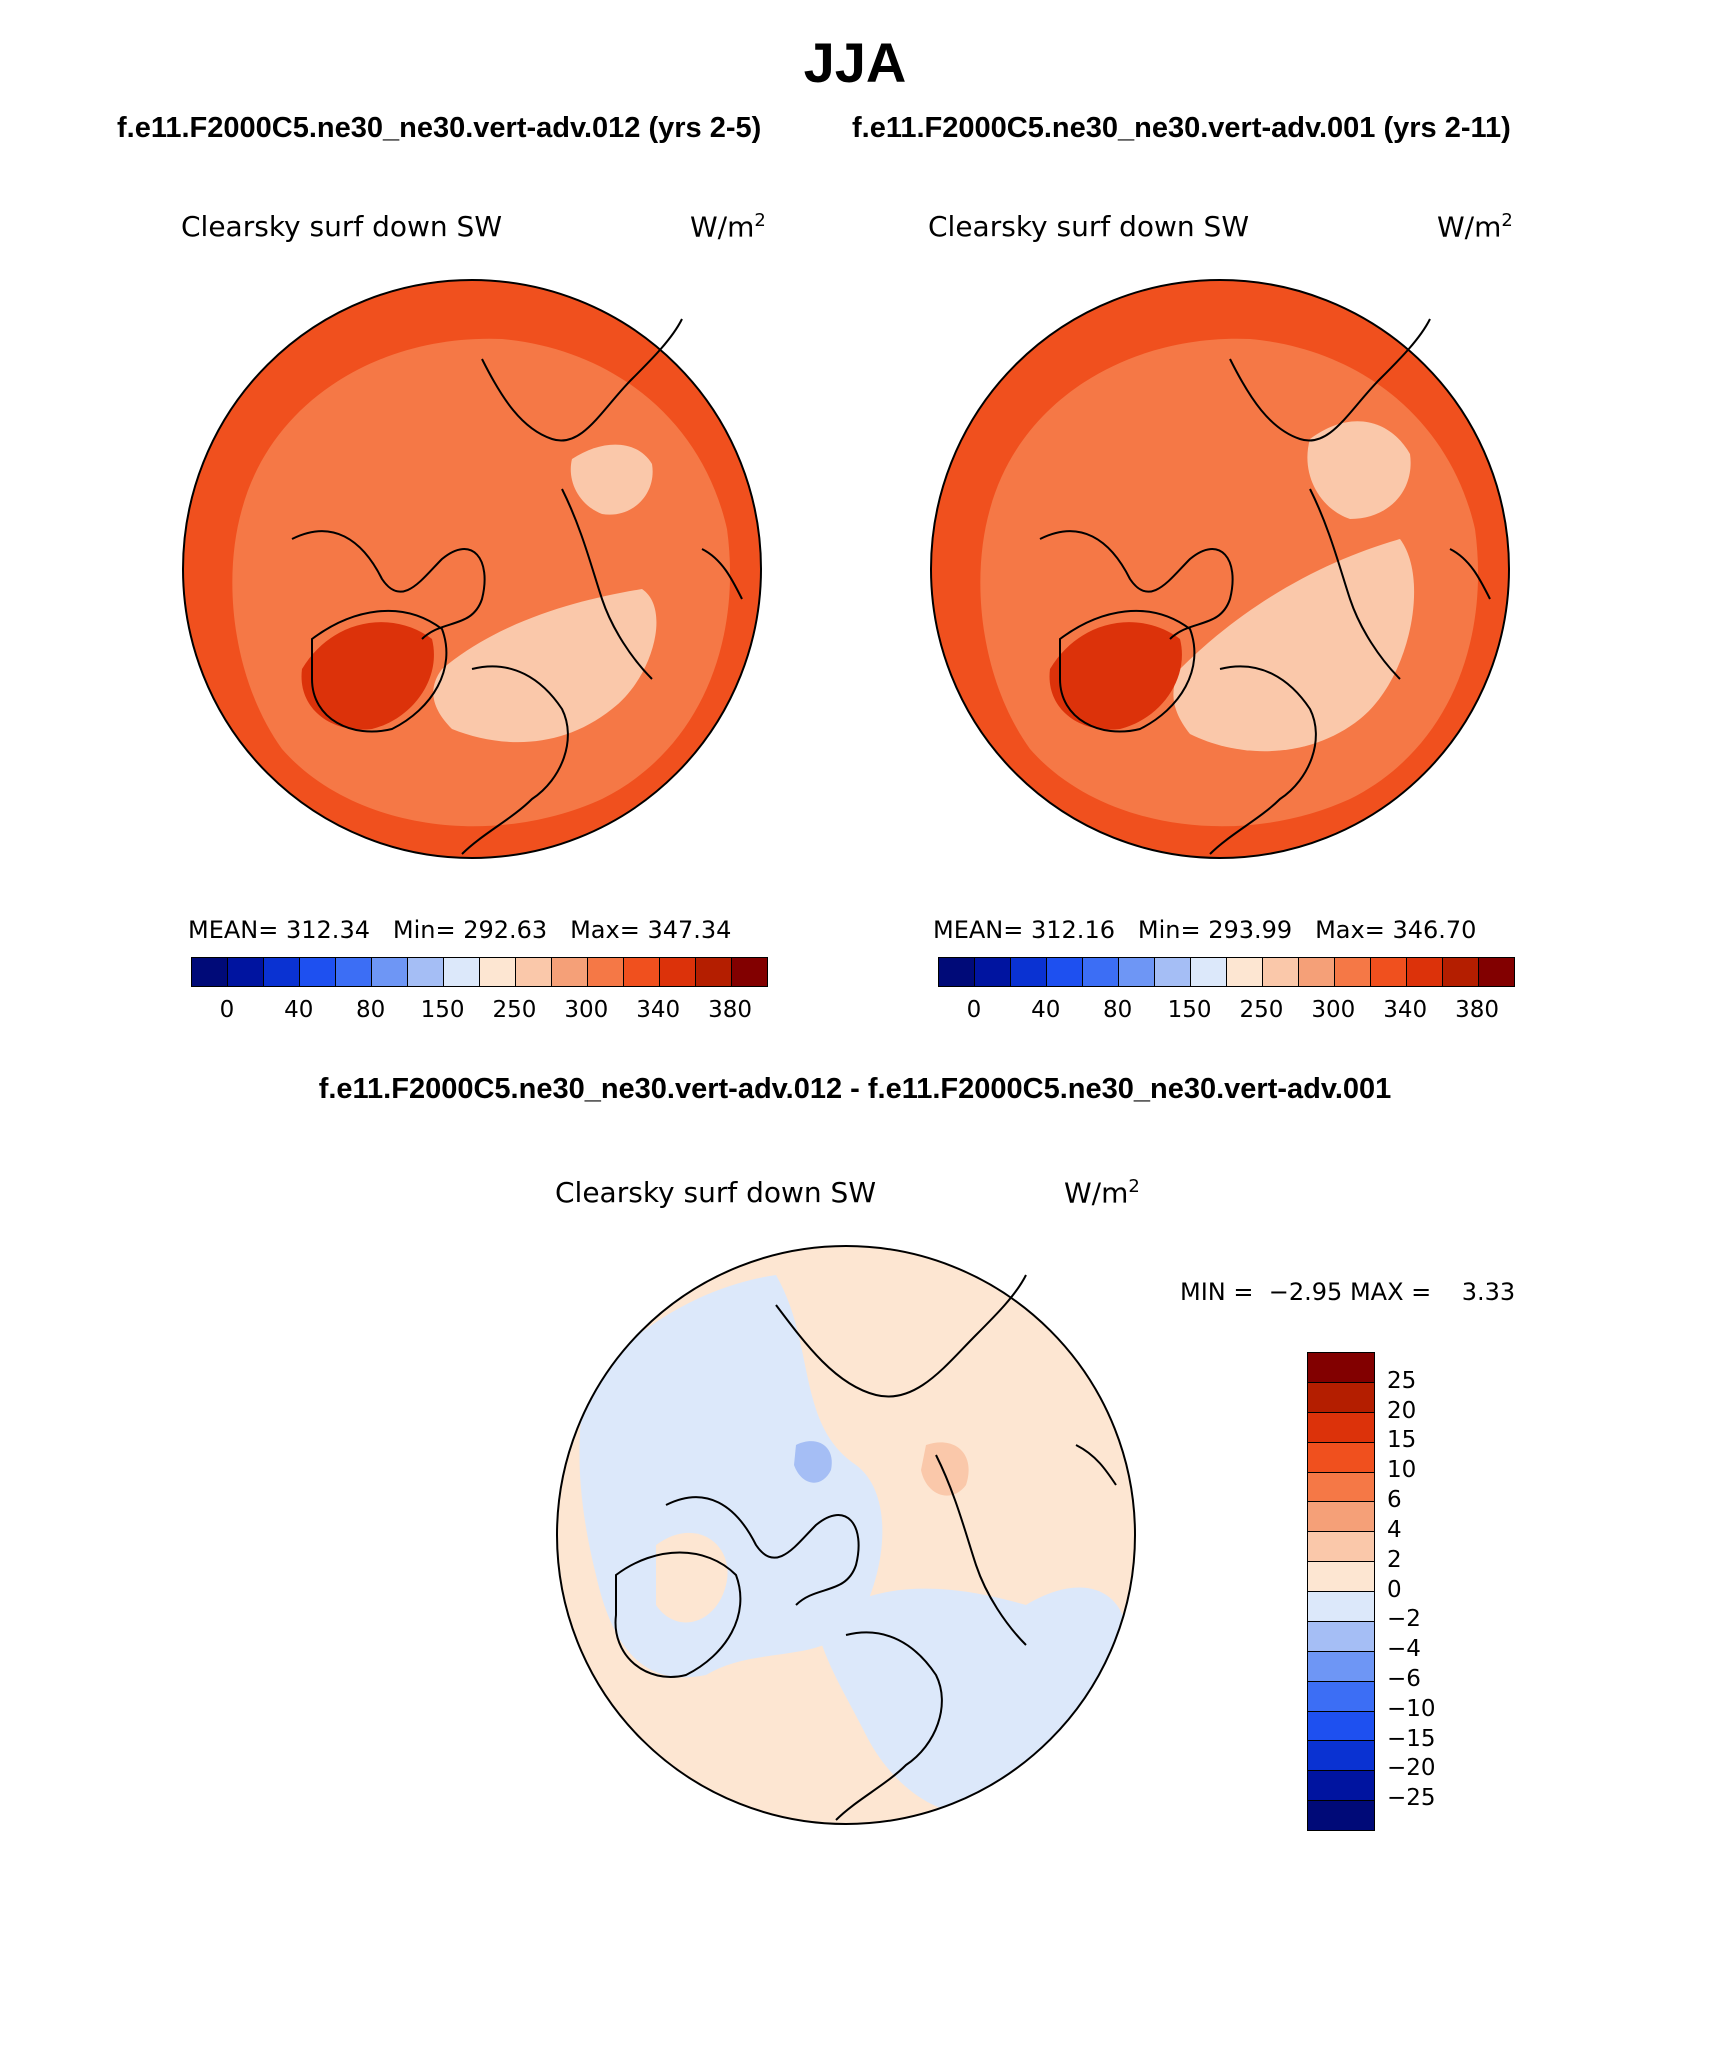 The image size is (1710, 2061). Describe the element at coordinates (1089, 226) in the screenshot. I see `variable-label-2: Clearsky surf down SW` at that location.